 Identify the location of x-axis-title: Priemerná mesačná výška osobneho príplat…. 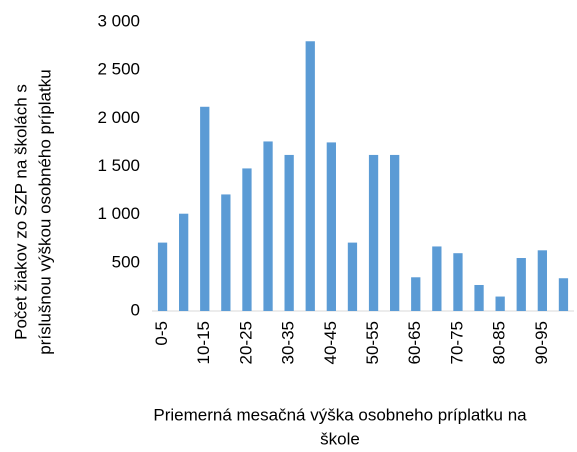
(340, 414).